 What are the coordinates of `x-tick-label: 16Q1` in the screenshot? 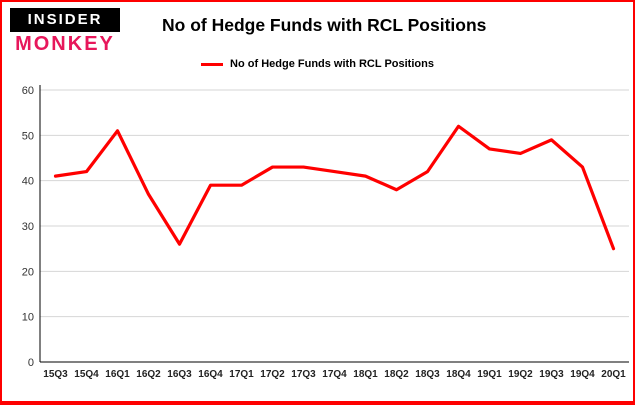 It's located at (117, 374).